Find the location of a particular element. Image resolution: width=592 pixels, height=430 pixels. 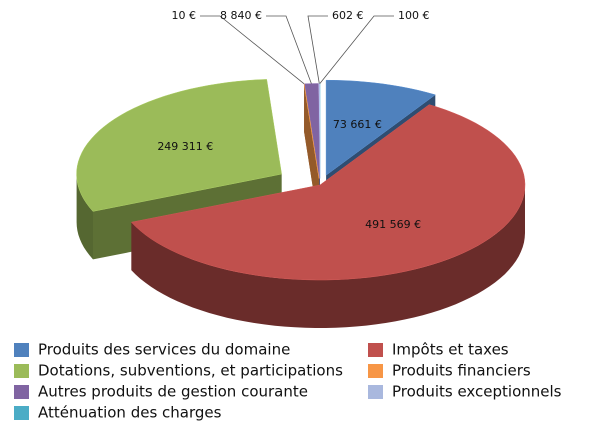

legend-label: Produits exceptionnels is located at coordinates (477, 392).